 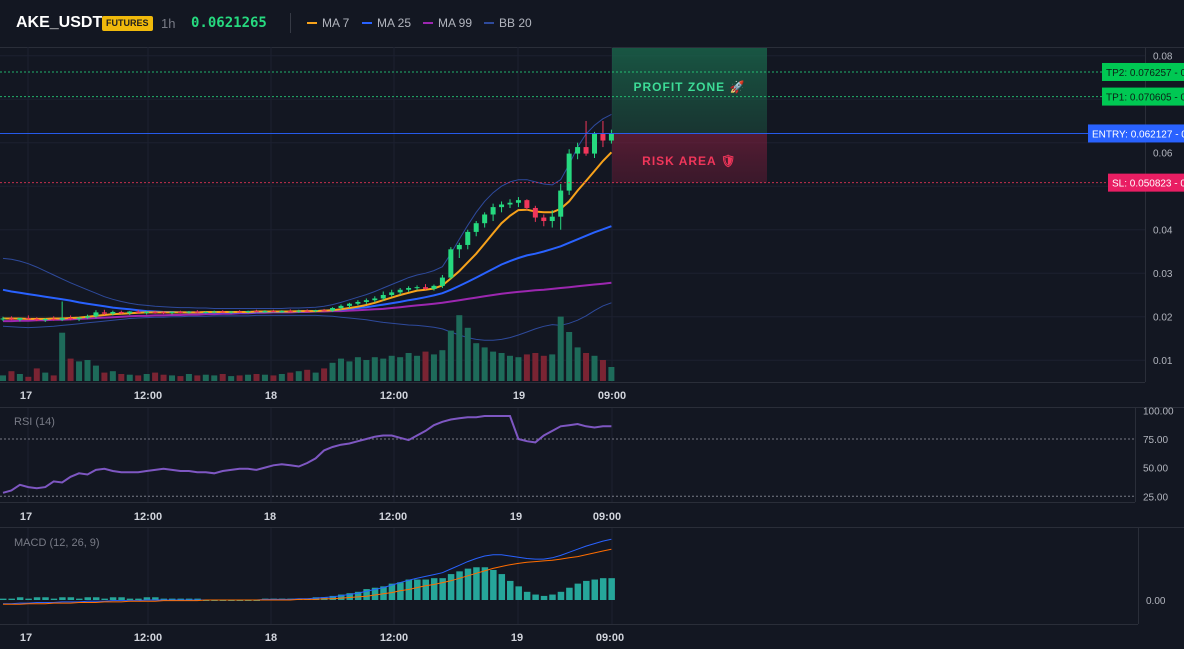 What do you see at coordinates (428, 23) in the screenshot?
I see `ma99-swatch-icon` at bounding box center [428, 23].